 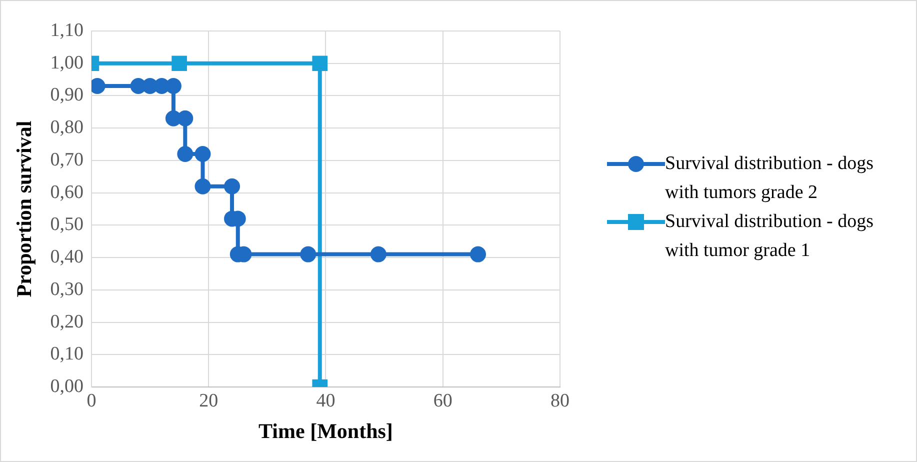 What do you see at coordinates (560, 401) in the screenshot?
I see `x-tick-label: 80` at bounding box center [560, 401].